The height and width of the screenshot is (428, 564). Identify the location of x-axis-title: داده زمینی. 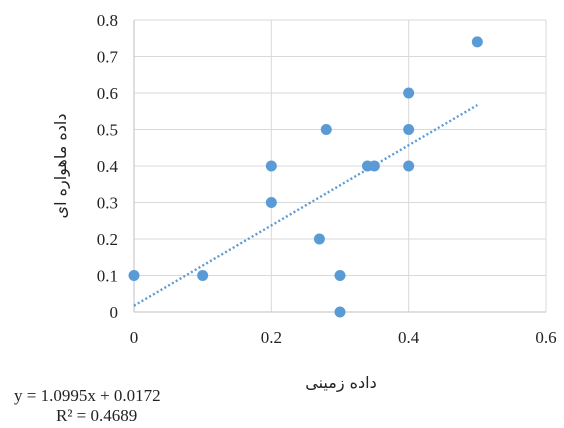
(340, 383).